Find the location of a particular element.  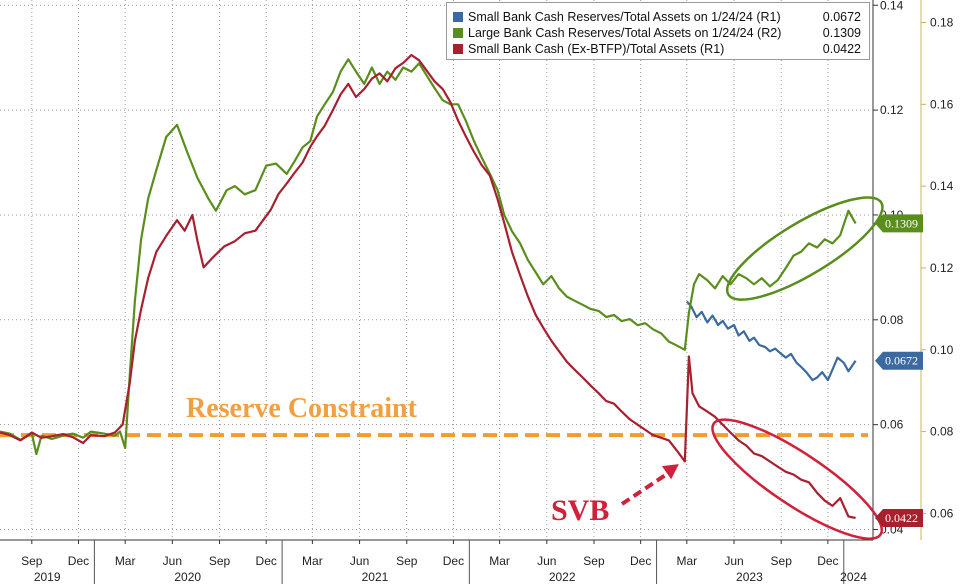

last-value-badge-label: 0.0422 is located at coordinates (901, 518).